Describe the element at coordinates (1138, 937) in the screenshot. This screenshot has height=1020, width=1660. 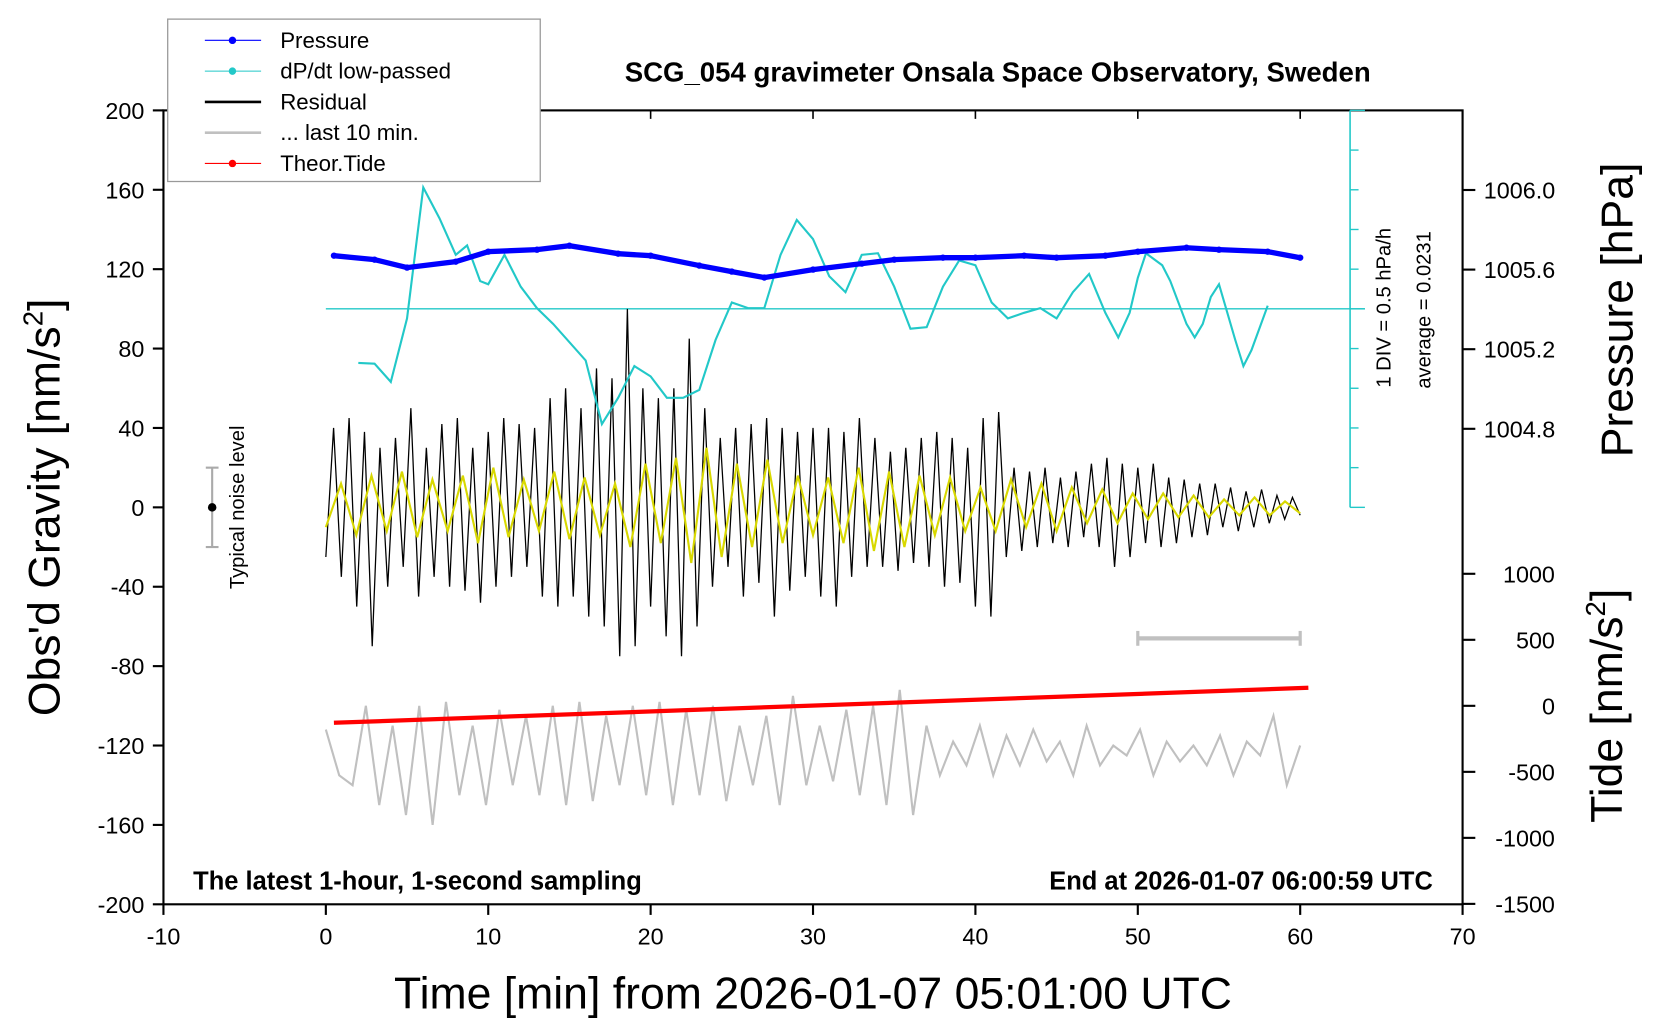
I see `x-tick-label: 50` at that location.